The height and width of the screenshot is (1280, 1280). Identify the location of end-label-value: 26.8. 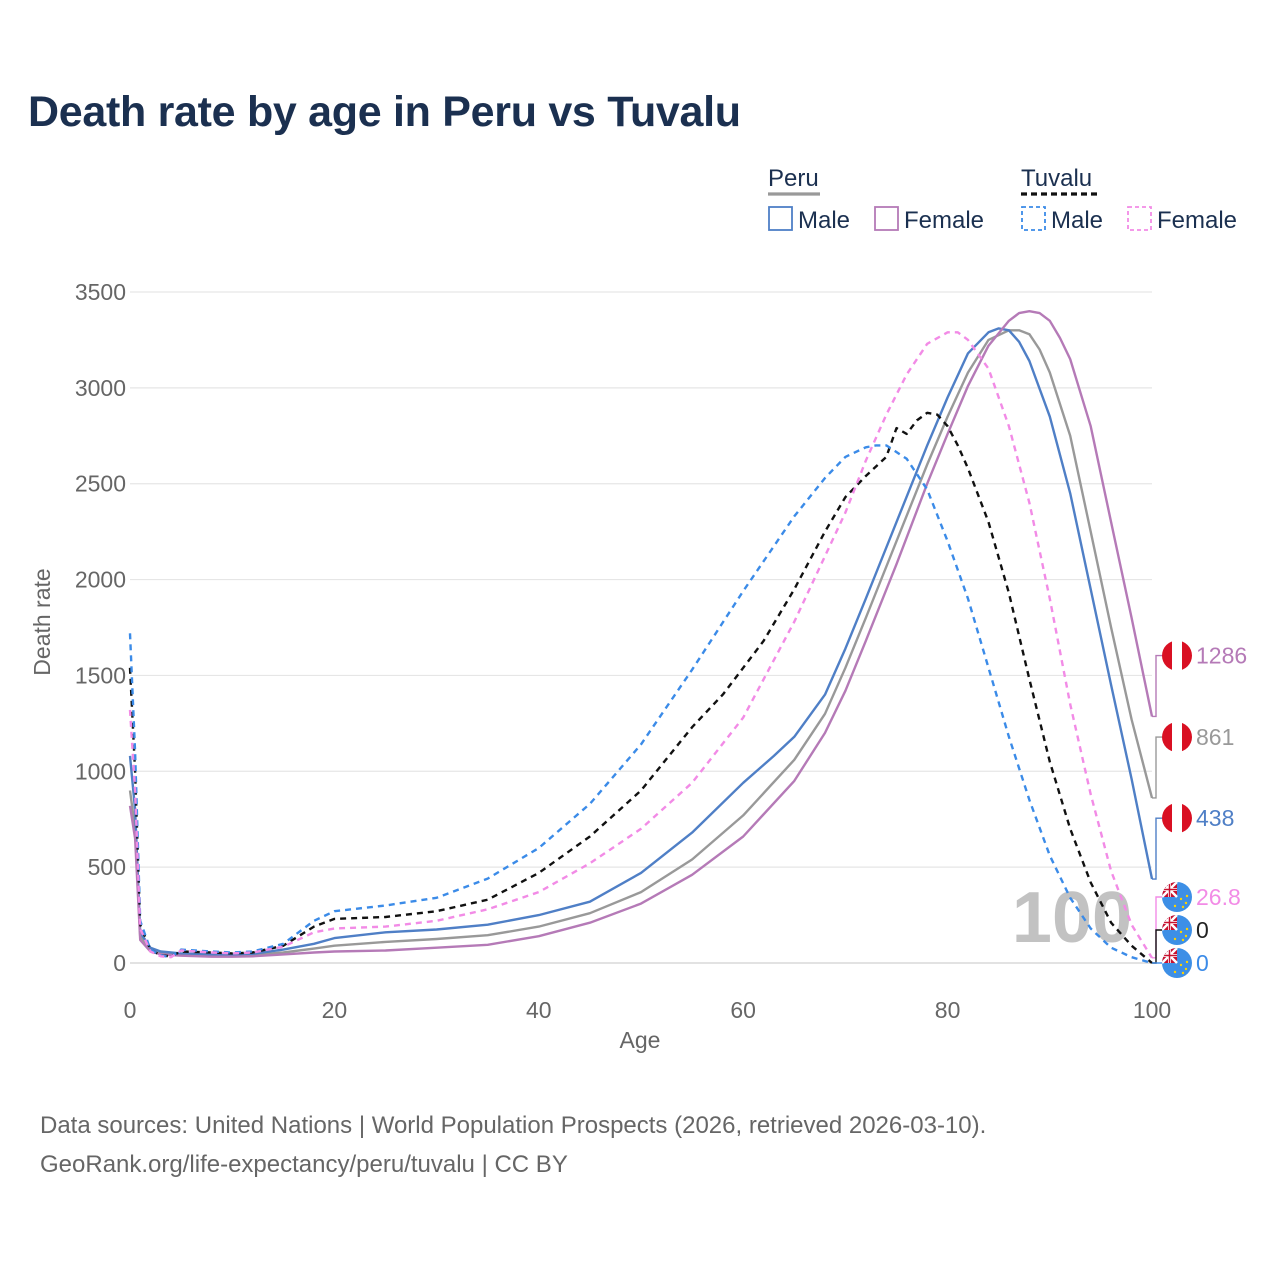
(1218, 897).